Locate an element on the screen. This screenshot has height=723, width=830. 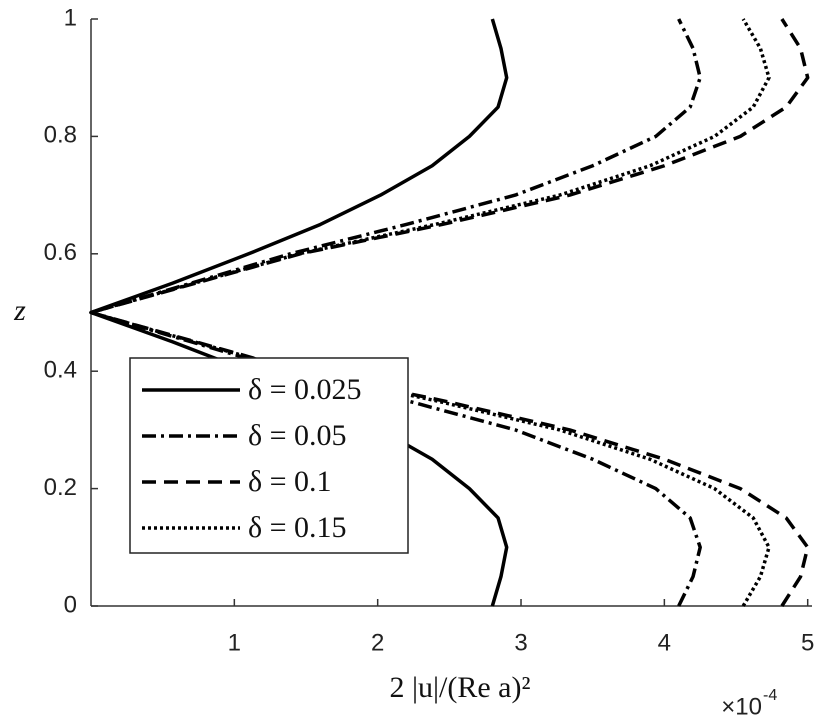
legend: δ = 0.025 δ = 0.05 δ = 0.1 δ = 0.15 is located at coordinates (269, 455).